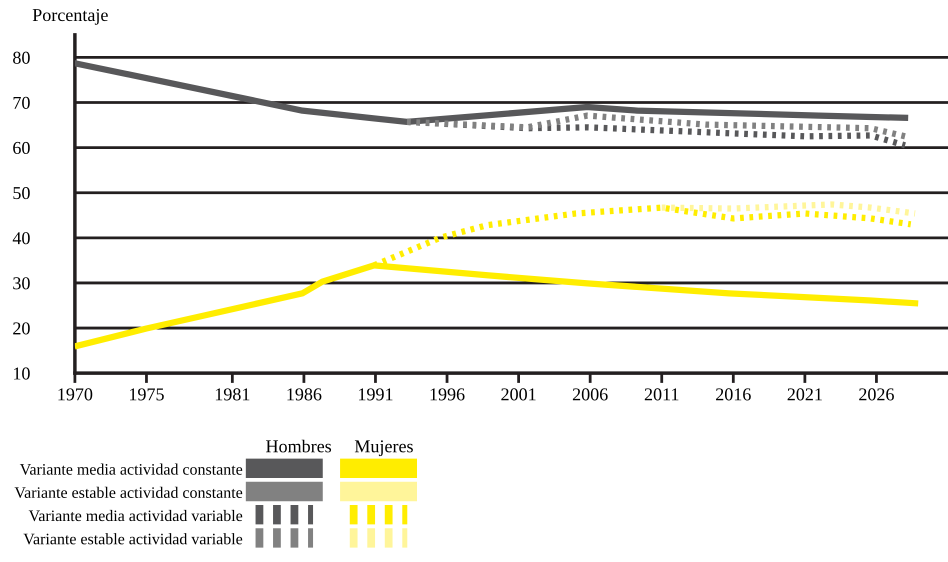 This screenshot has width=948, height=562. What do you see at coordinates (128, 492) in the screenshot?
I see `legend-label: Variante estable actividad constante` at bounding box center [128, 492].